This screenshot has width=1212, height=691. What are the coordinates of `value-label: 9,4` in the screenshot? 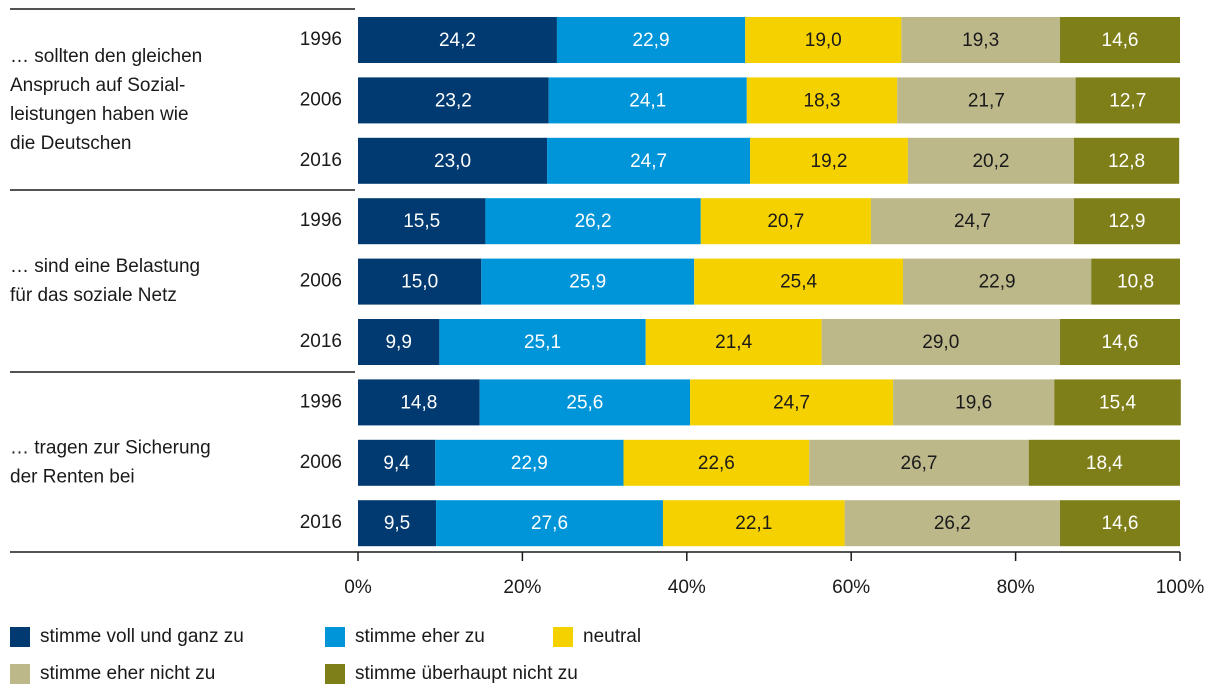 It's located at (396, 463).